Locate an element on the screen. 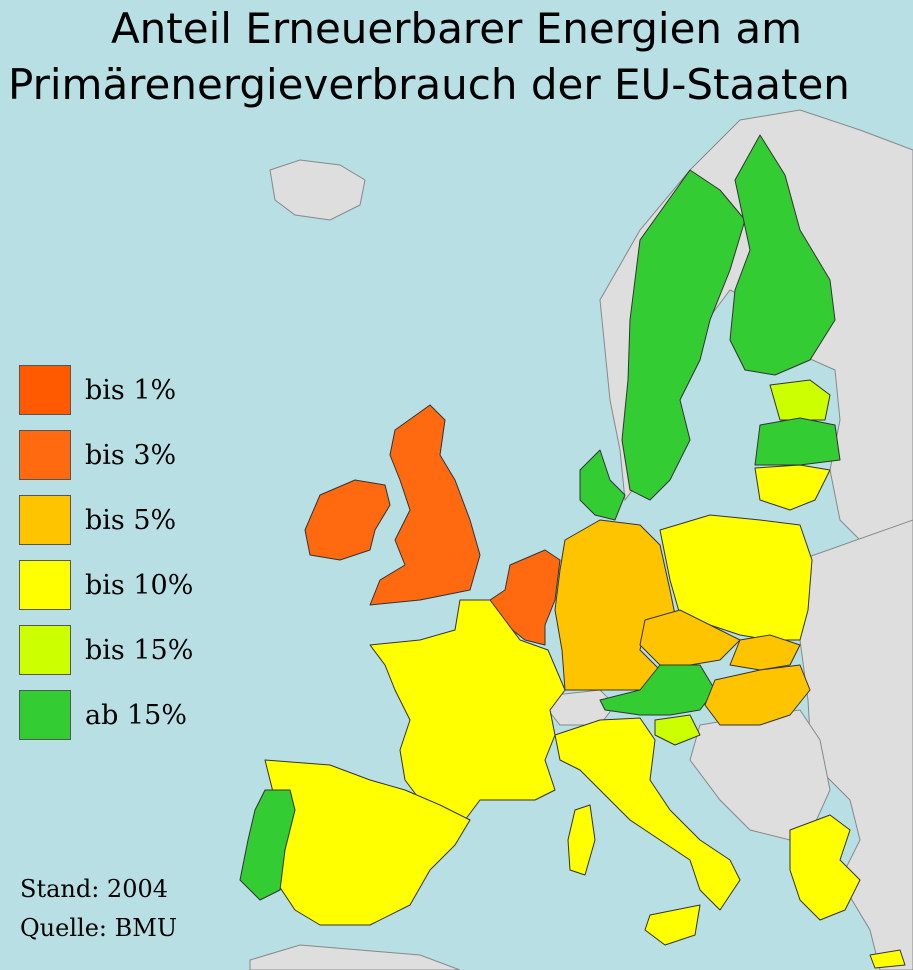 This screenshot has width=913, height=970. country-italy-sardinia is located at coordinates (581, 840).